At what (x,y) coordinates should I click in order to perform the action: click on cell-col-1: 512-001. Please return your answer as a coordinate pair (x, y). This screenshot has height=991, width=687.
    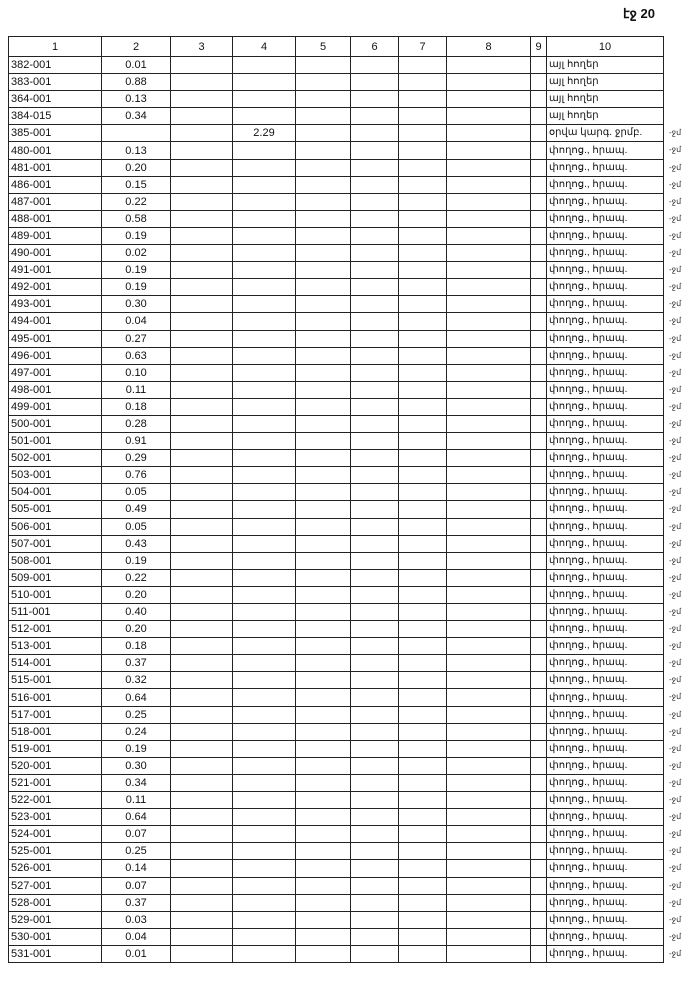
    Looking at the image, I should click on (55, 629).